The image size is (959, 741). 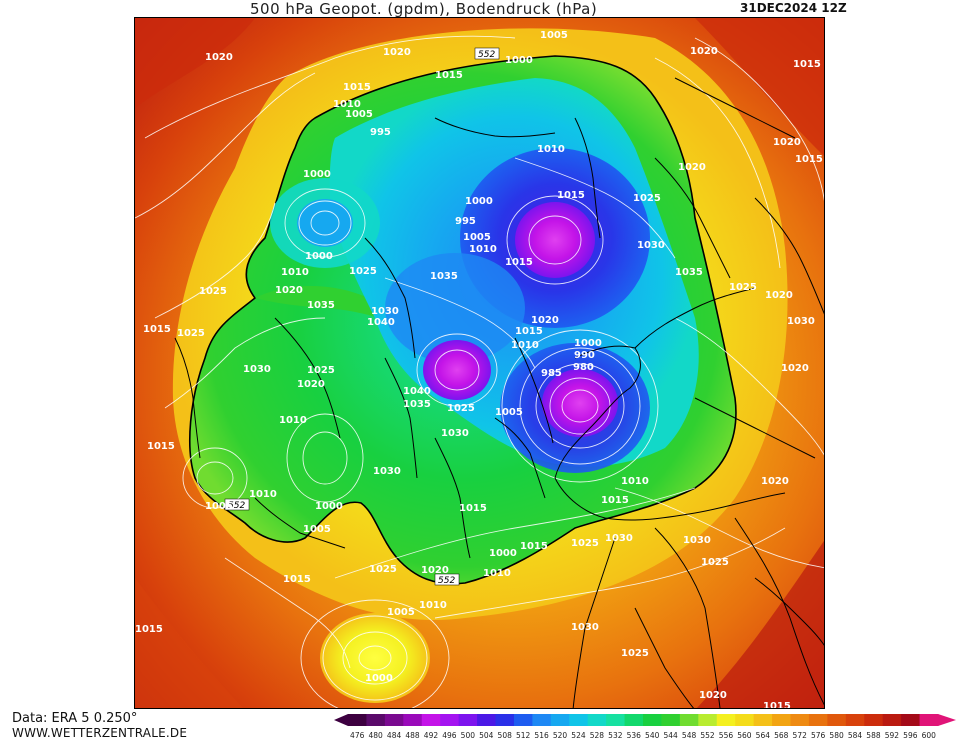 I want to click on footer-credits: Data: ERA 5 0.250° WWW.WETTERZENTRALE.DE, so click(x=99, y=726).